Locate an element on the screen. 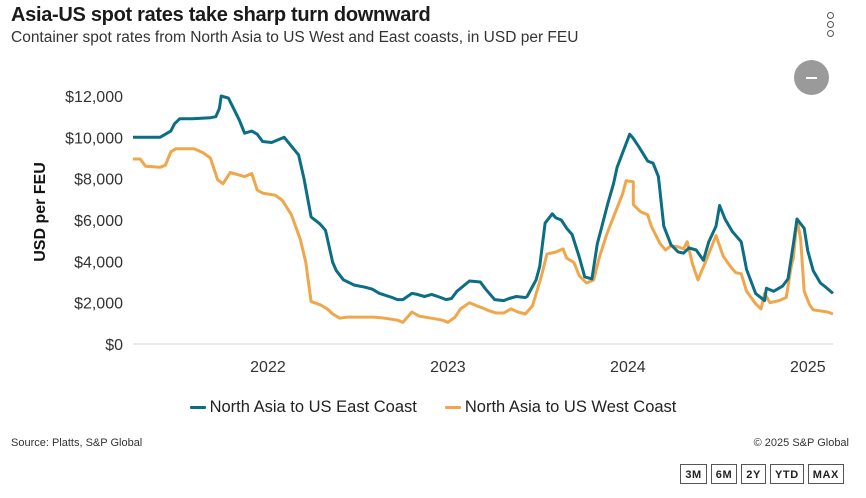 The image size is (866, 498). chart-menu-button is located at coordinates (830, 26).